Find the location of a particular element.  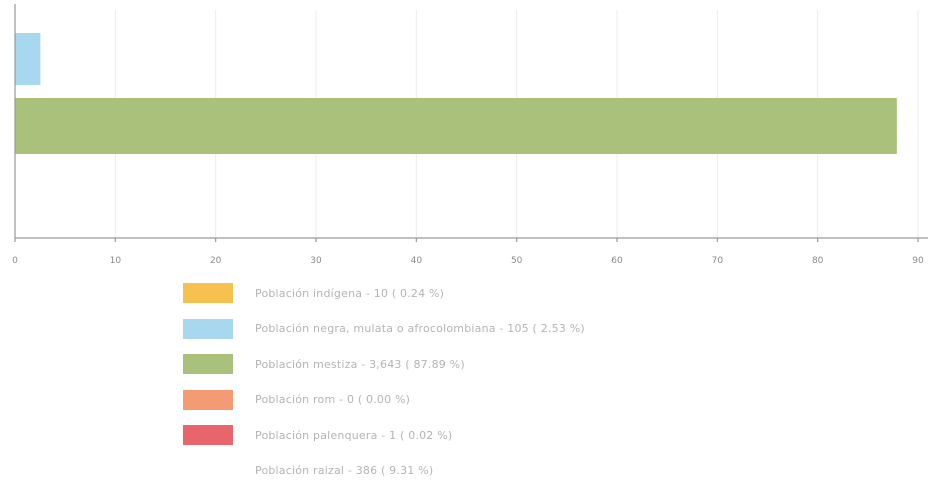

legend-item: Población raizal - 386 ( 9.31 %) is located at coordinates (384, 470).